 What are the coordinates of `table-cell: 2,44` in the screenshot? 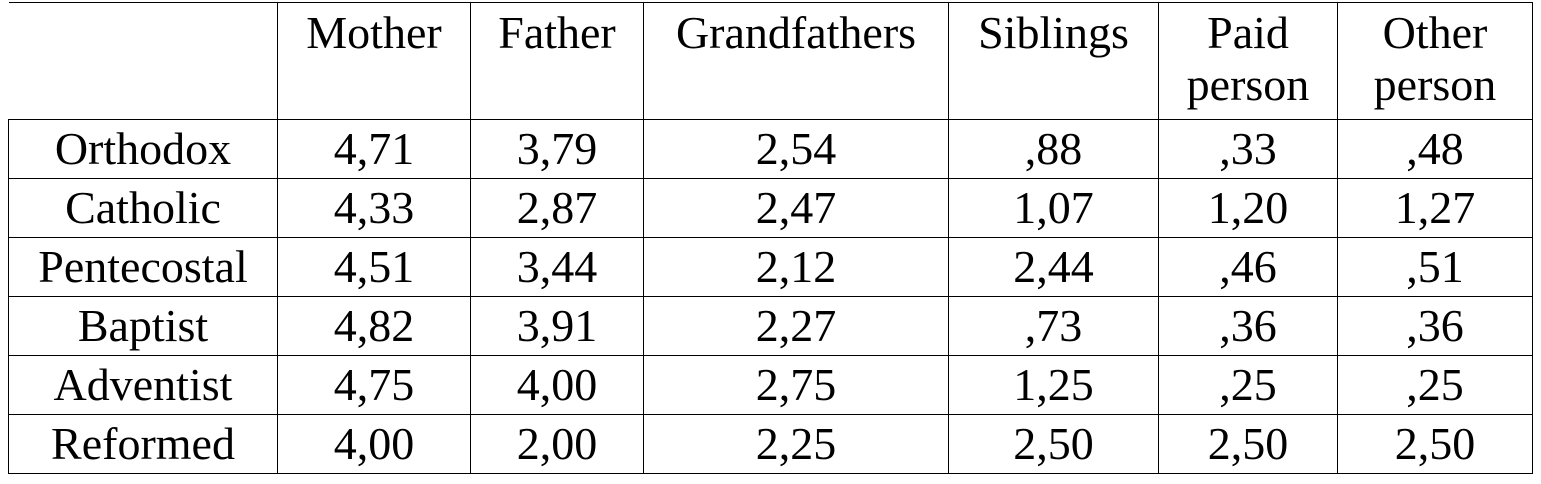 It's located at (1053, 267).